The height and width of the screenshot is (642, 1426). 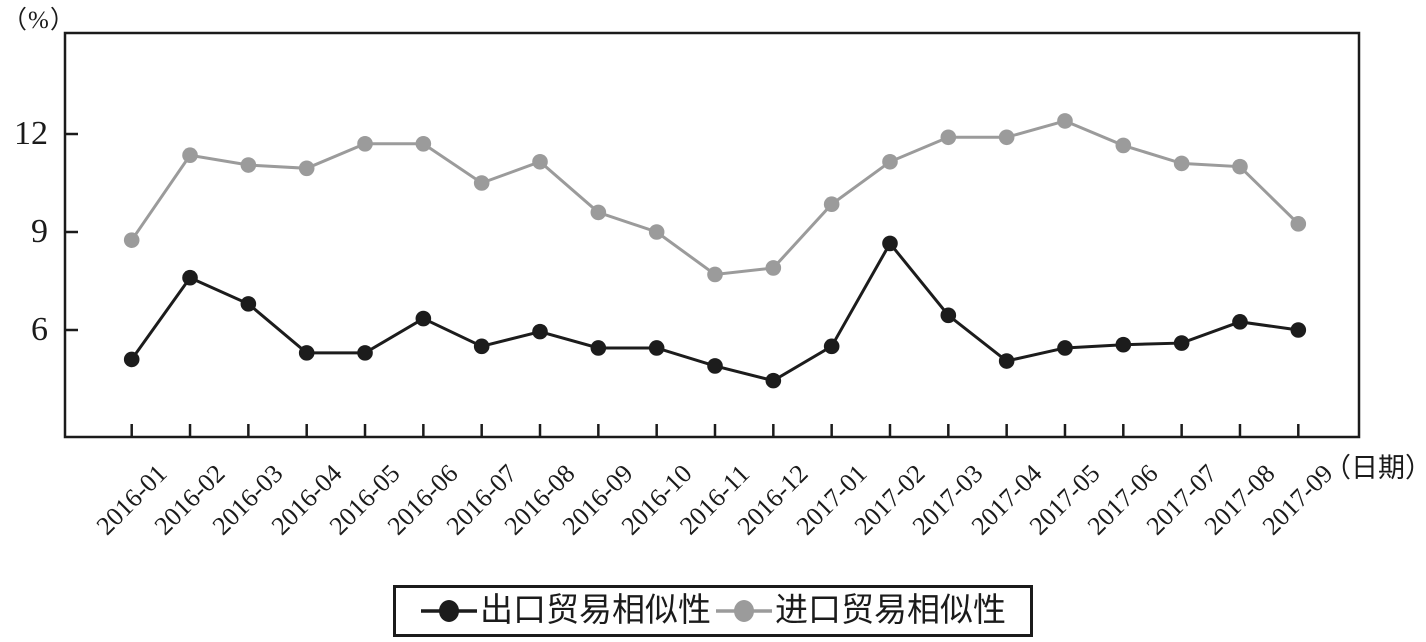 I want to click on legend-item-import: 进口贸易相似性, so click(x=860, y=611).